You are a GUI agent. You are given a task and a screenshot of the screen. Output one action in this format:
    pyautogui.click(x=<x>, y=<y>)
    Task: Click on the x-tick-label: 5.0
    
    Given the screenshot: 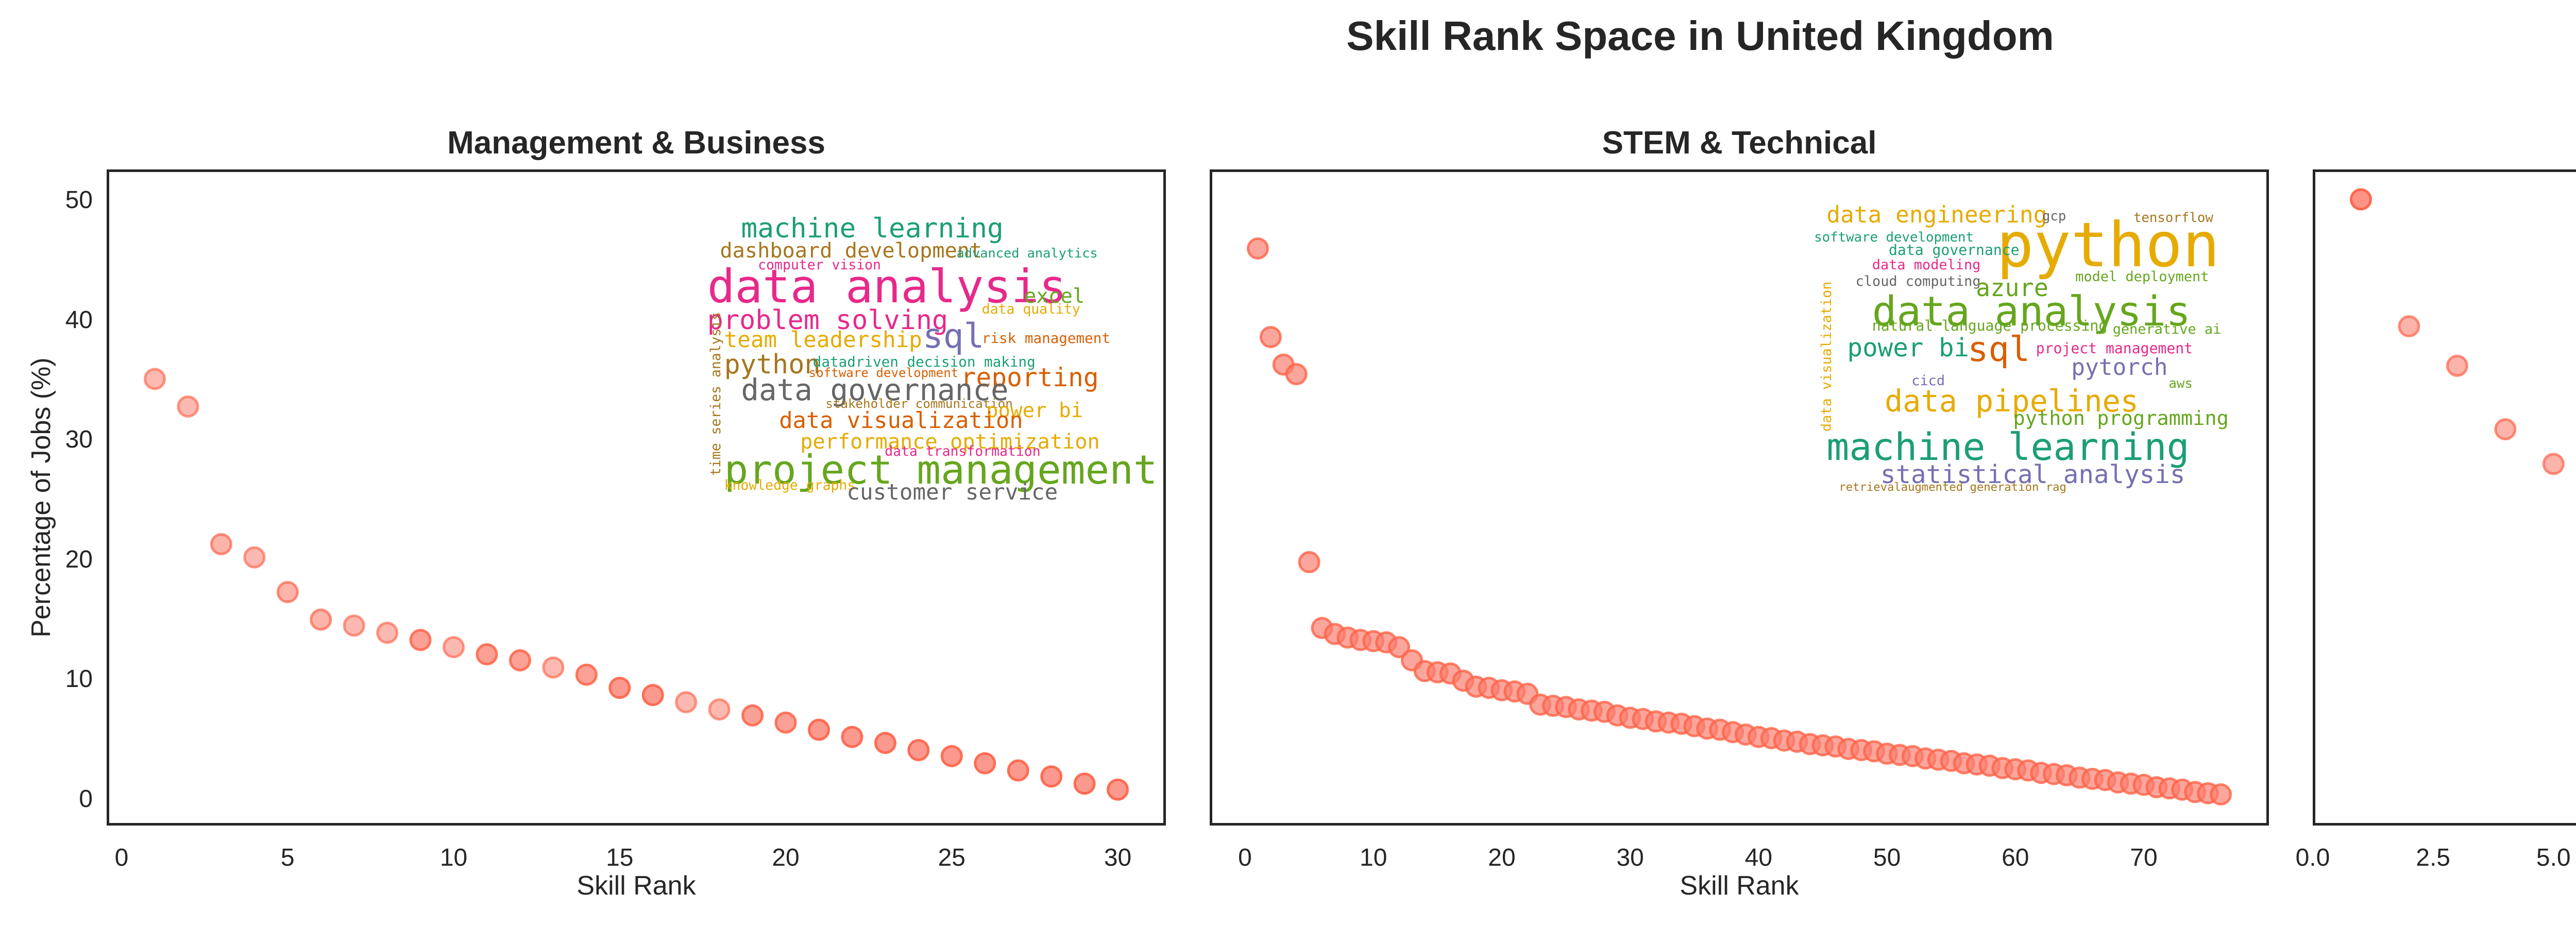 What is the action you would take?
    pyautogui.click(x=2553, y=858)
    